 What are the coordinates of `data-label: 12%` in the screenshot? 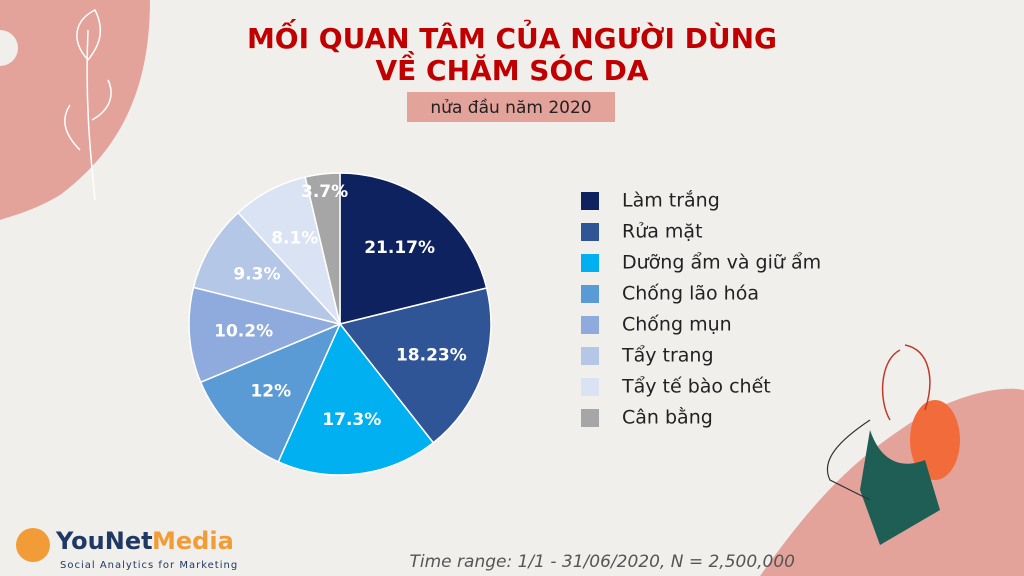 It's located at (270, 391).